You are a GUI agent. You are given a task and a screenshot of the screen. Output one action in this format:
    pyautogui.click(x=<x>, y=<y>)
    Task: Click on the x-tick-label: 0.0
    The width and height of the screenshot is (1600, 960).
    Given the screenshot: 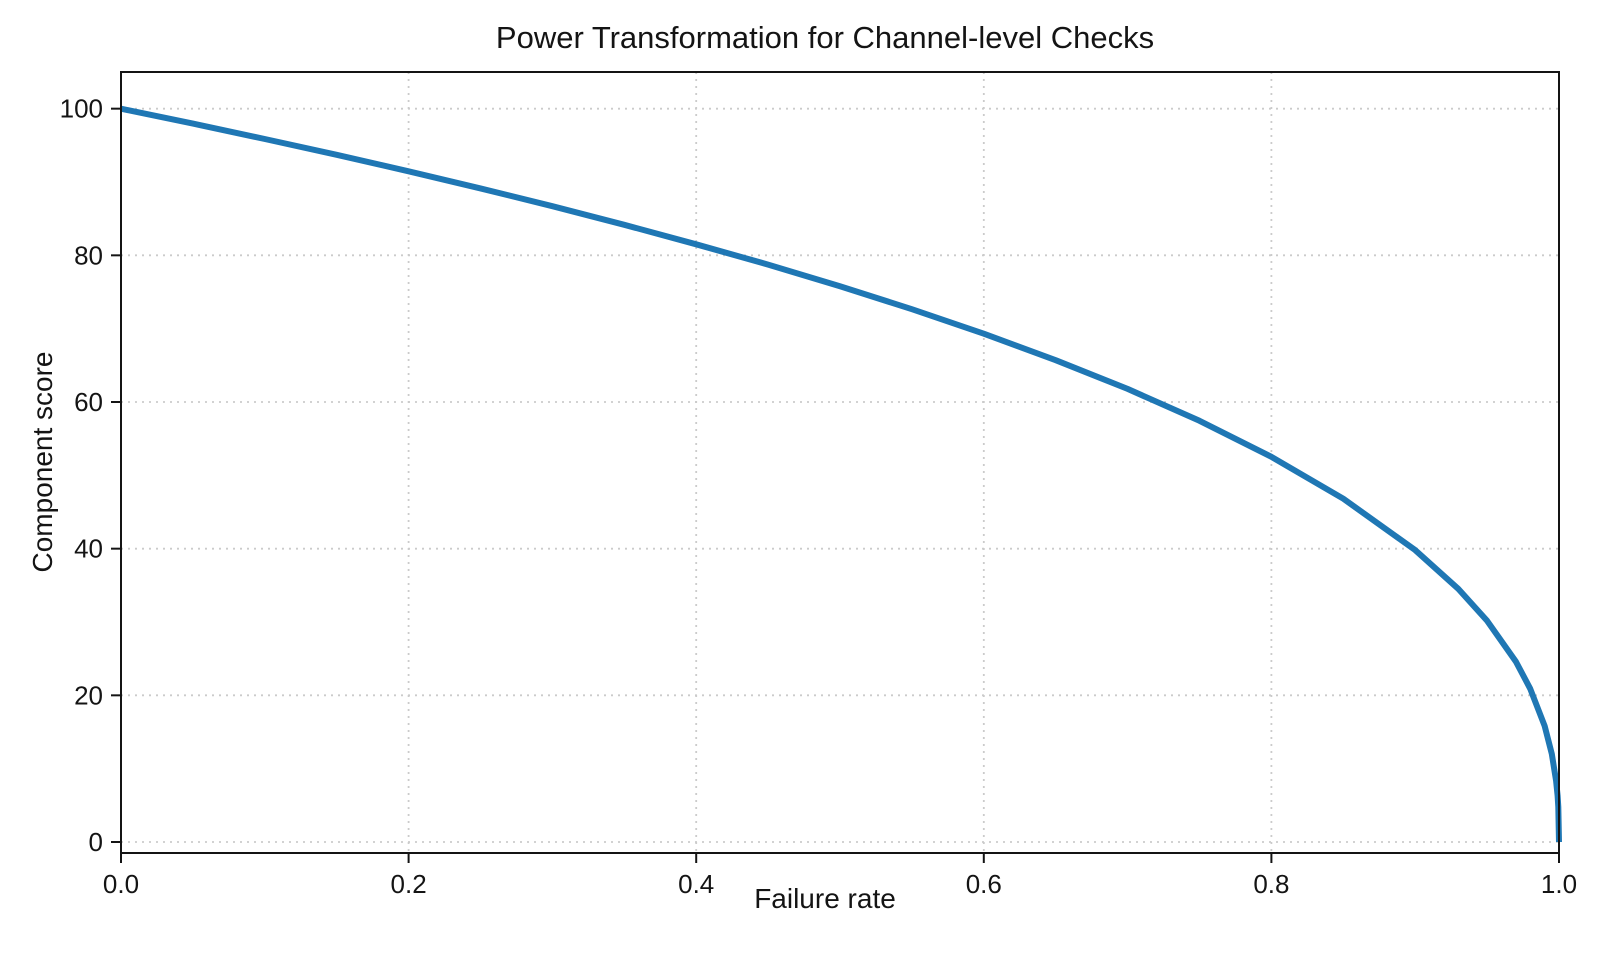 What is the action you would take?
    pyautogui.click(x=121, y=884)
    